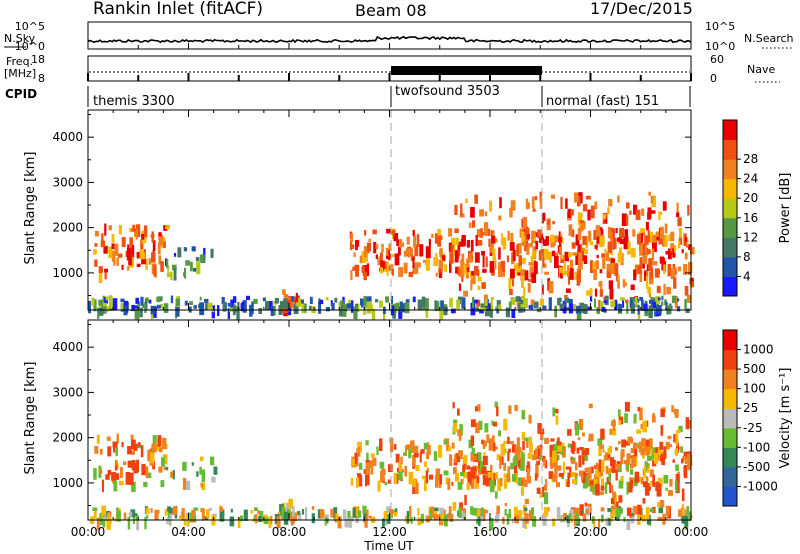 This screenshot has height=554, width=800. Describe the element at coordinates (30, 26) in the screenshot. I see `nsky-tick-top: 10^5` at that location.